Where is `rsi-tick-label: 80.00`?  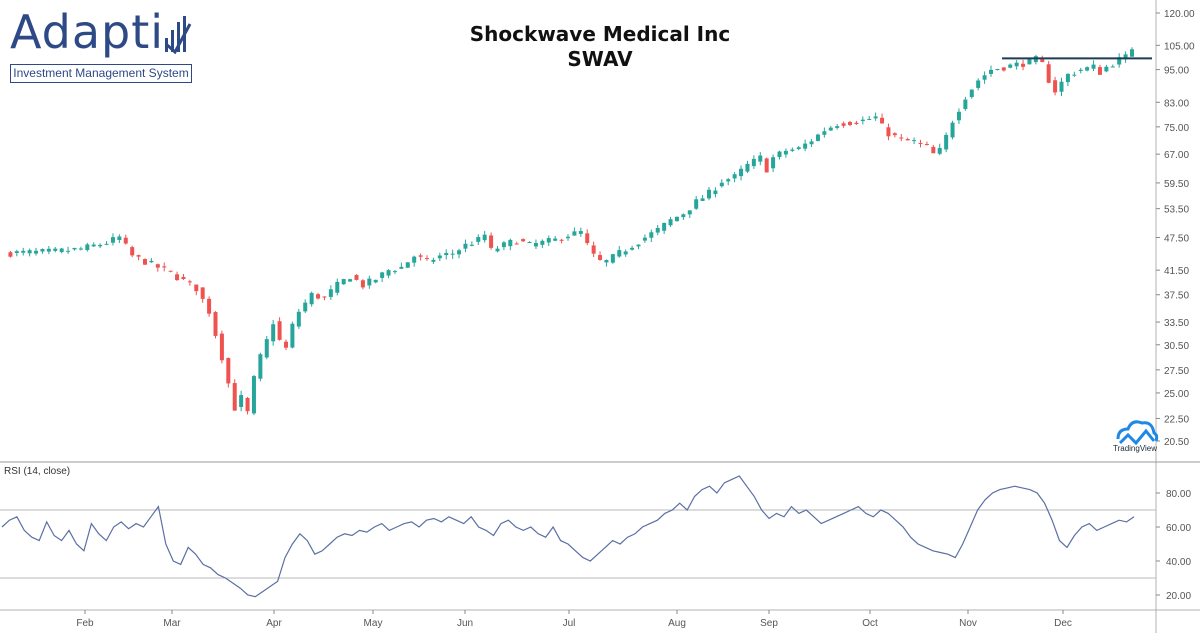 rsi-tick-label: 80.00 is located at coordinates (1178, 494).